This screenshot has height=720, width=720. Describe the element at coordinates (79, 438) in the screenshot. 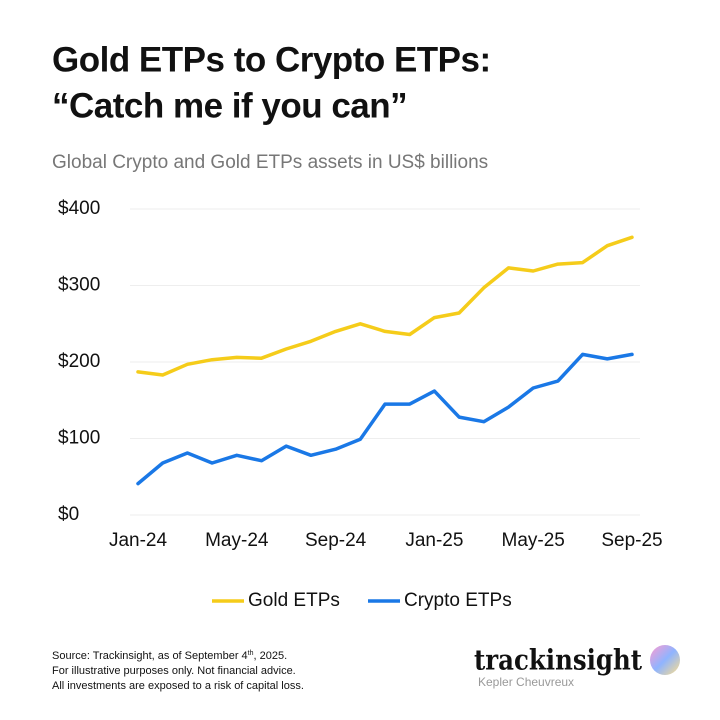

I see `y-tick-label: $100` at that location.